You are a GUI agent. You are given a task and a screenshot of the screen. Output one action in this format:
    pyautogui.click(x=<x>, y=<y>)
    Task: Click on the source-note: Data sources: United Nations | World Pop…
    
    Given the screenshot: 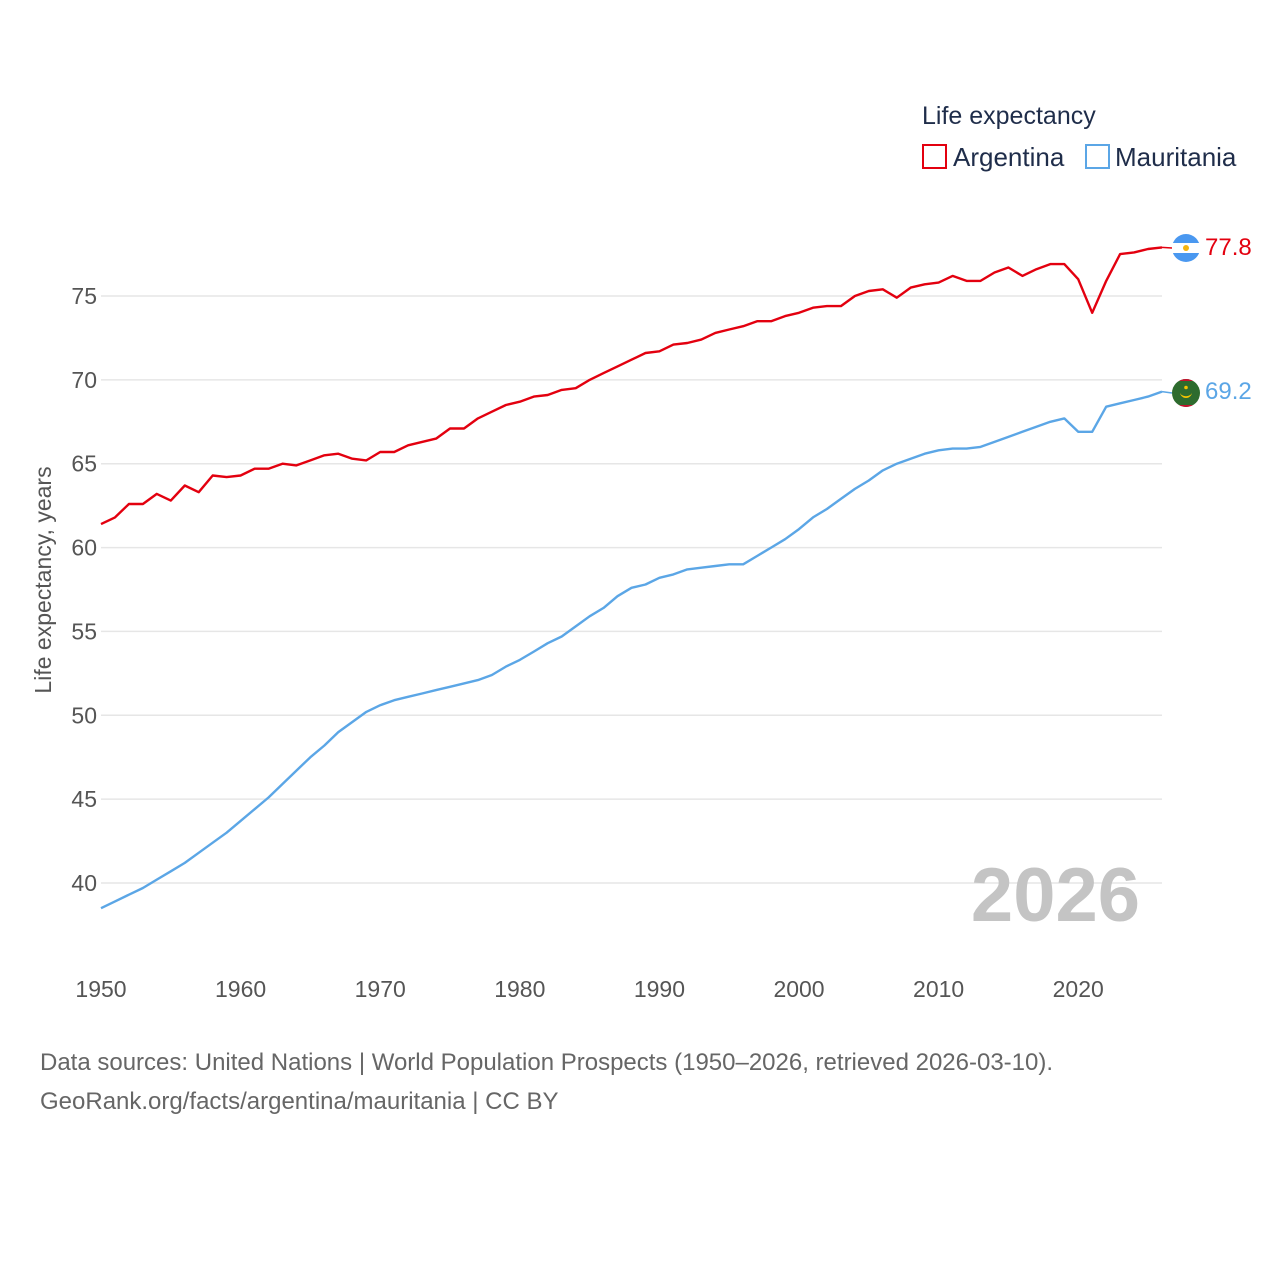 What is the action you would take?
    pyautogui.click(x=546, y=1082)
    